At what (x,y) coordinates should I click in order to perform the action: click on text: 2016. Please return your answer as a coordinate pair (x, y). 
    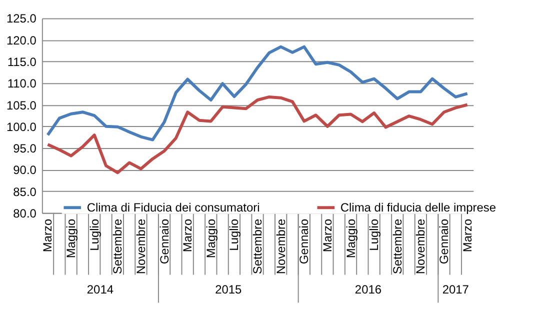
    Looking at the image, I should click on (368, 289).